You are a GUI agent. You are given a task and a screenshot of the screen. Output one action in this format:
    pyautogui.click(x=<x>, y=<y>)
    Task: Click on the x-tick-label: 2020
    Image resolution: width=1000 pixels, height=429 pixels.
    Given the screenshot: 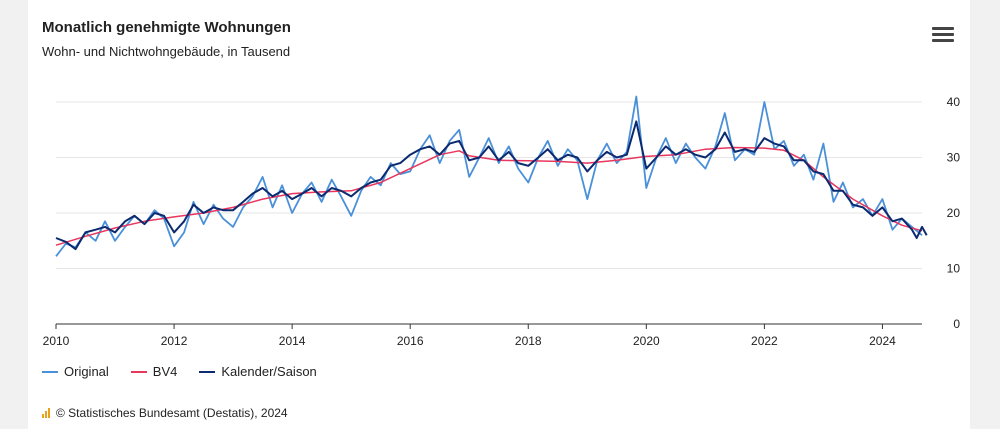 What is the action you would take?
    pyautogui.click(x=646, y=341)
    